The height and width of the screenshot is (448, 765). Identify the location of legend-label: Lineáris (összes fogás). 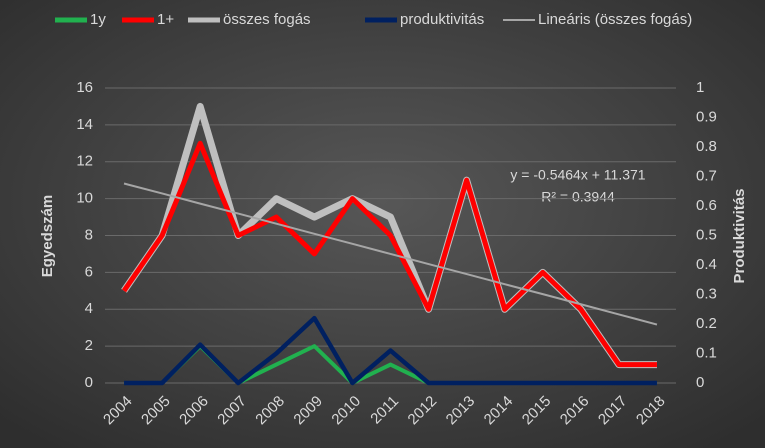
(615, 19).